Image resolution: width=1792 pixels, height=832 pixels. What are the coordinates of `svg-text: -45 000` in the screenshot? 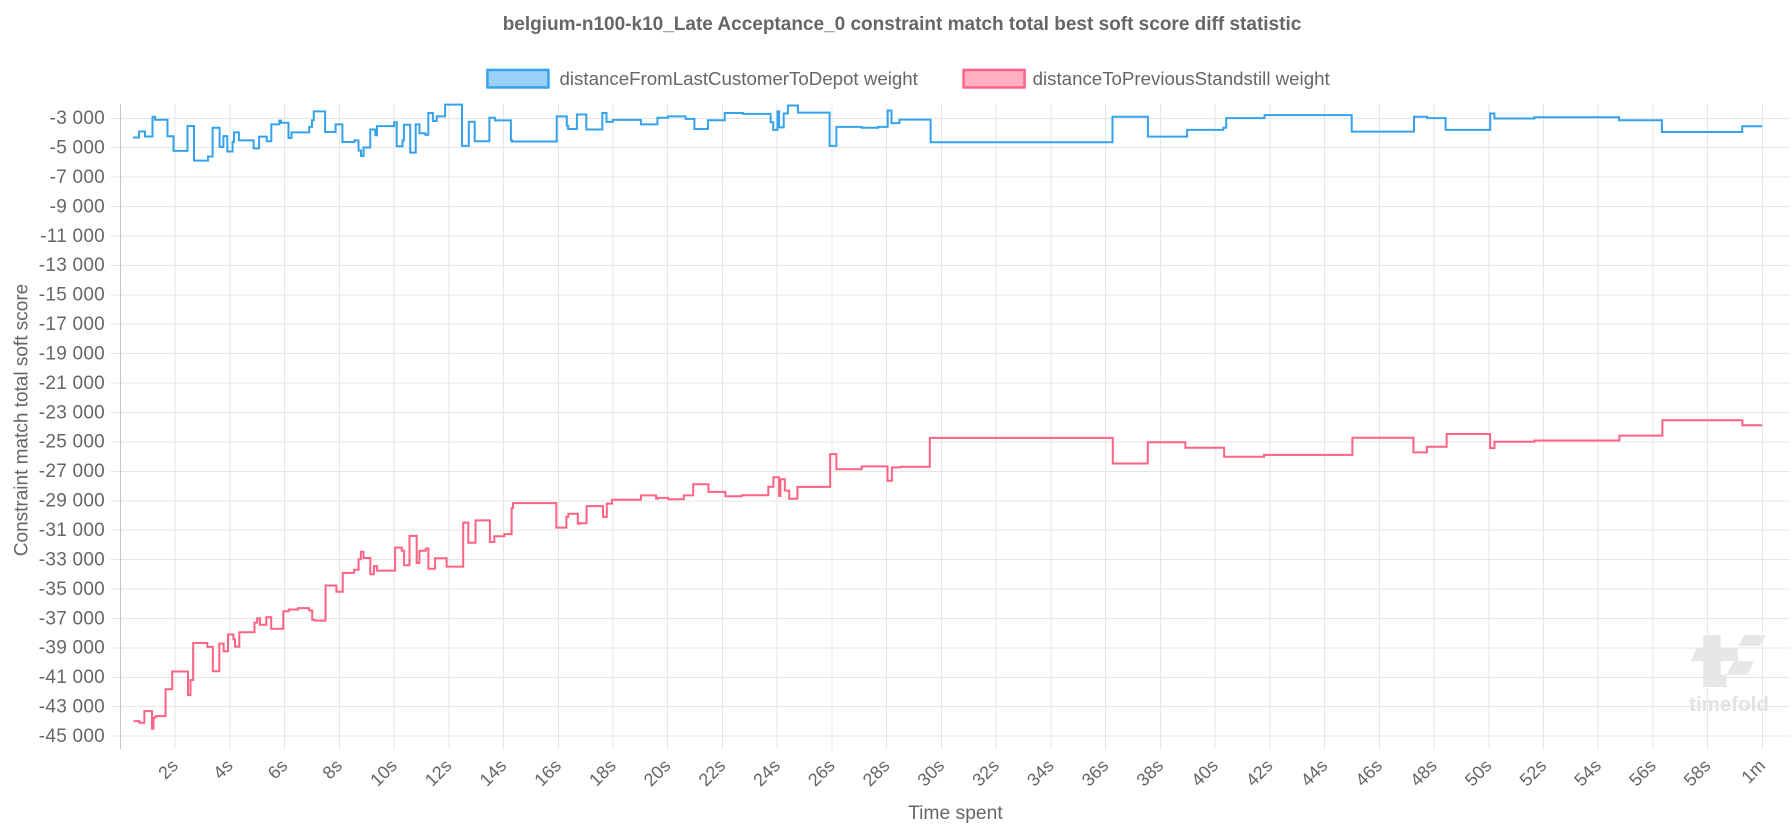 It's located at (72, 736).